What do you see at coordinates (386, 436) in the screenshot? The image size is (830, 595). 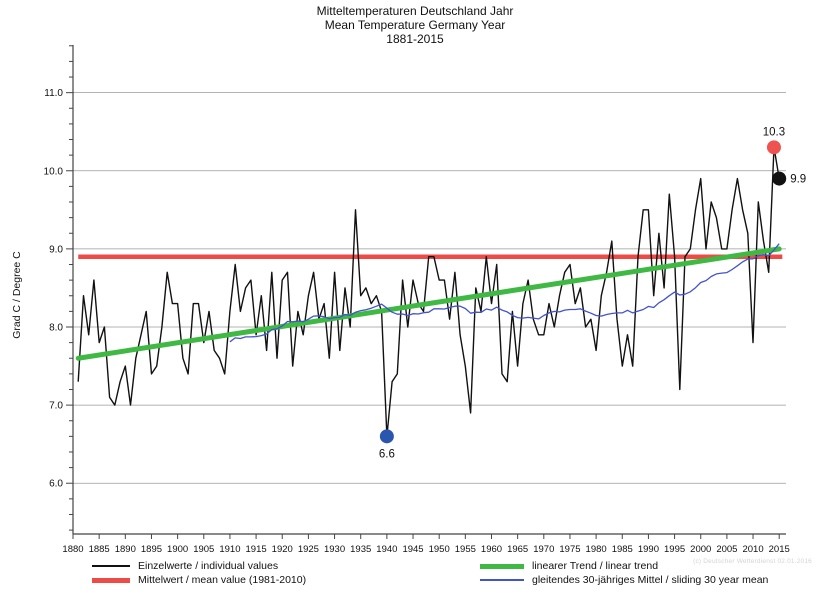 I see `dot-1940` at bounding box center [386, 436].